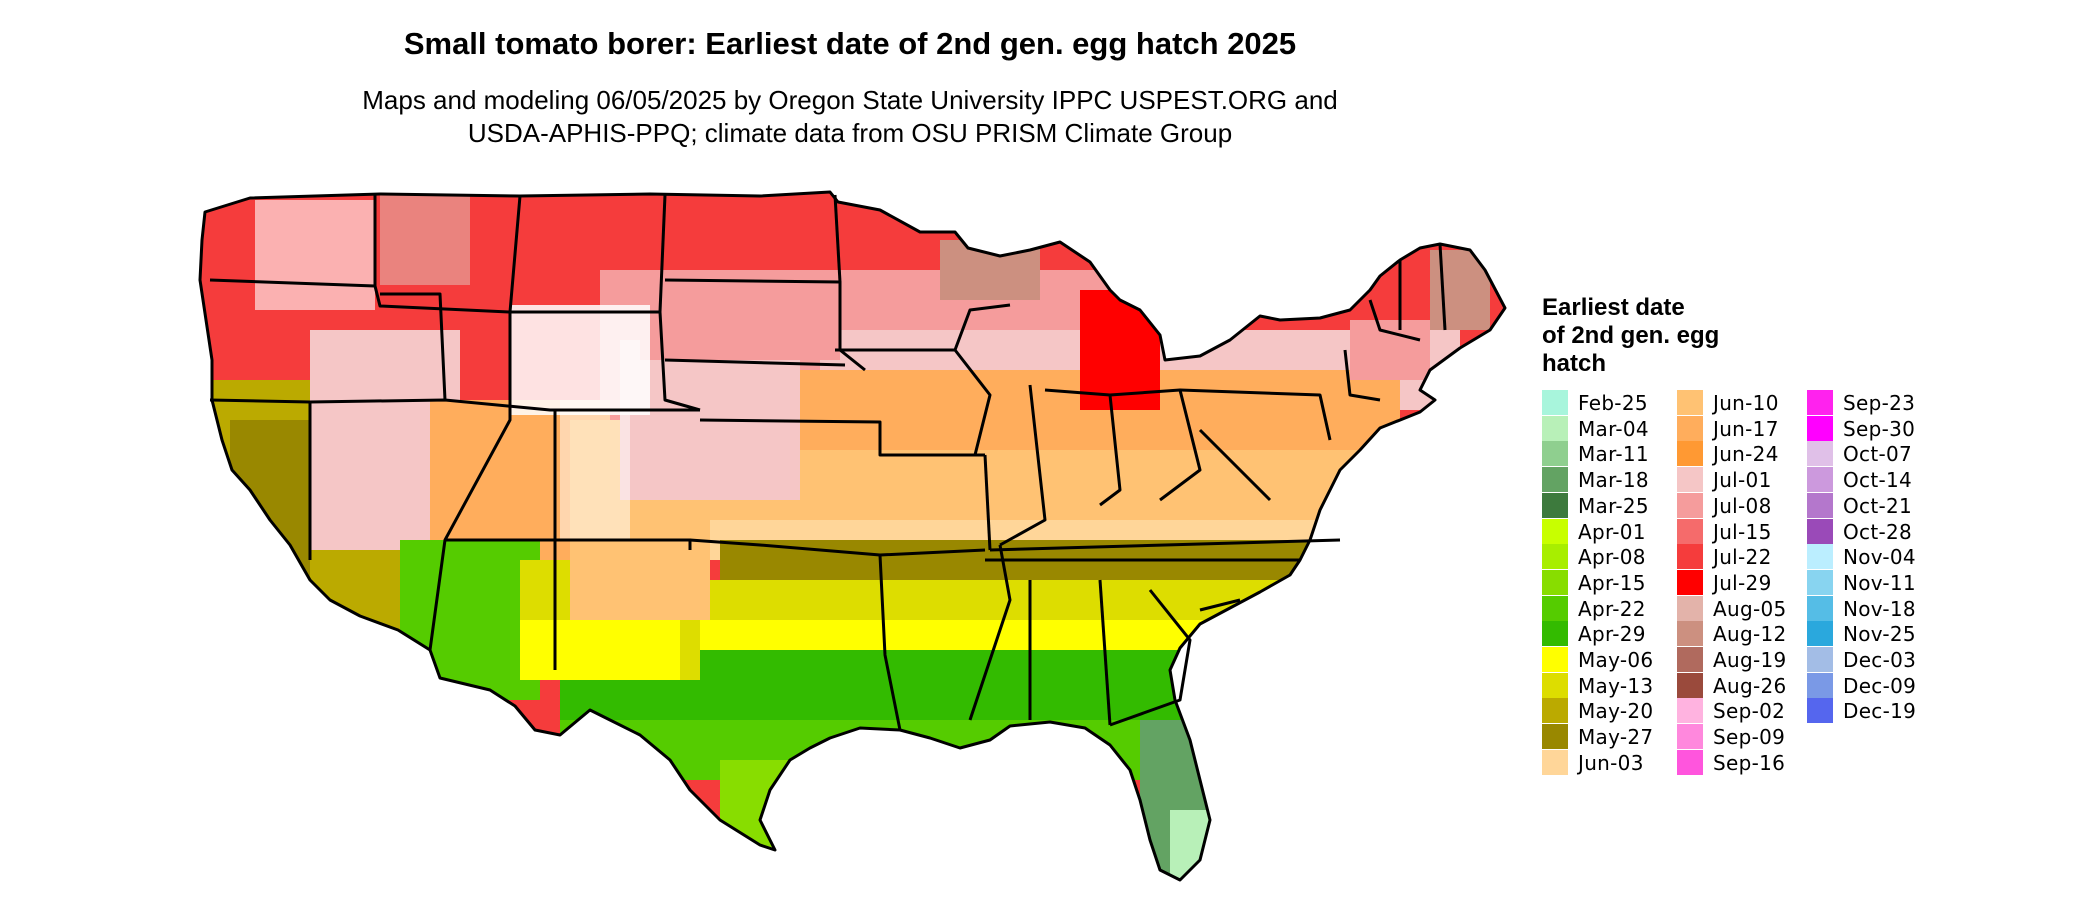 The width and height of the screenshot is (2100, 898). What do you see at coordinates (1878, 531) in the screenshot?
I see `legend-label: Oct-28` at bounding box center [1878, 531].